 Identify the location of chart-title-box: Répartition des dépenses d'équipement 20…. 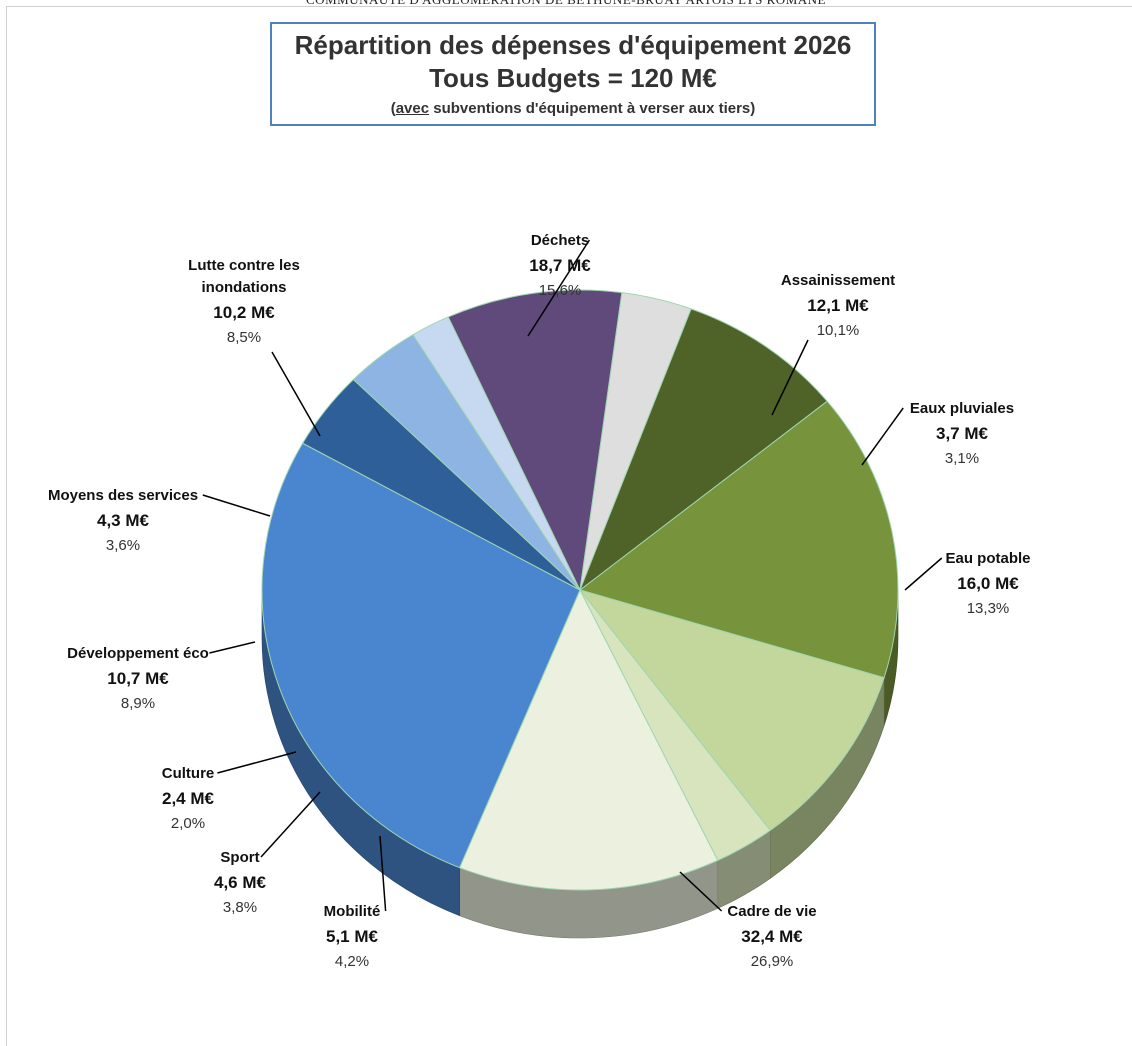
(573, 74).